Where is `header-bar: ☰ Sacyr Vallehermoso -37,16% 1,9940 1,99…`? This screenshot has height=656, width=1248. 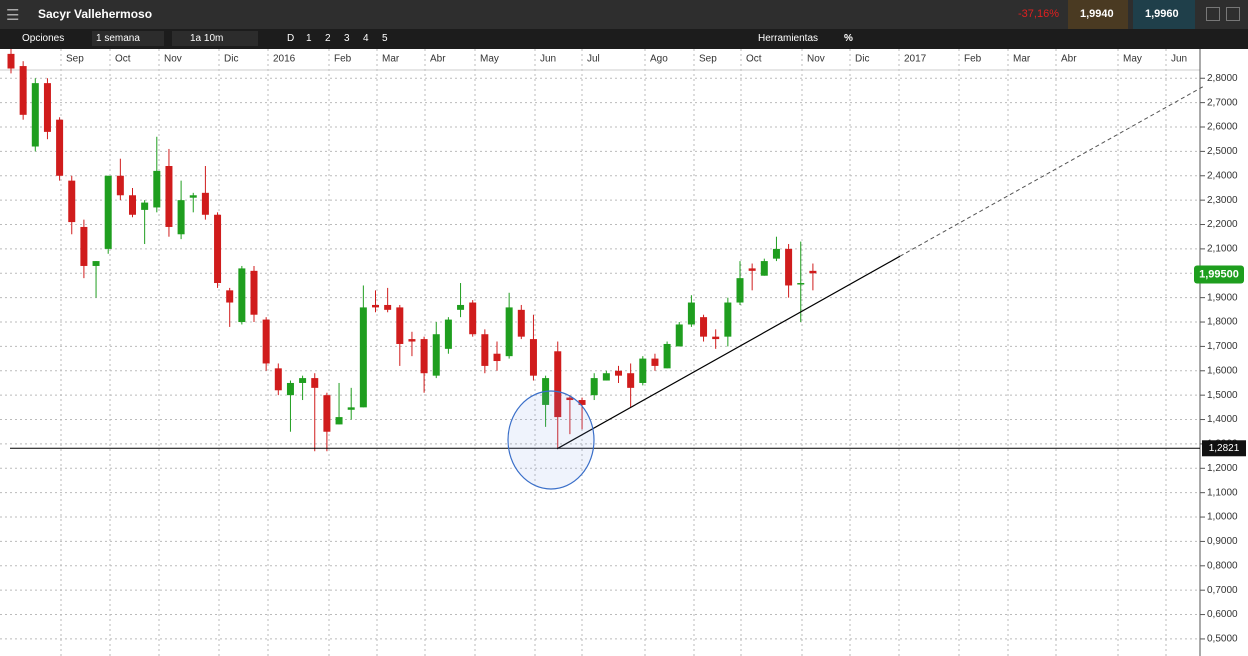
header-bar: ☰ Sacyr Vallehermoso -37,16% 1,9940 1,99… is located at coordinates (624, 14).